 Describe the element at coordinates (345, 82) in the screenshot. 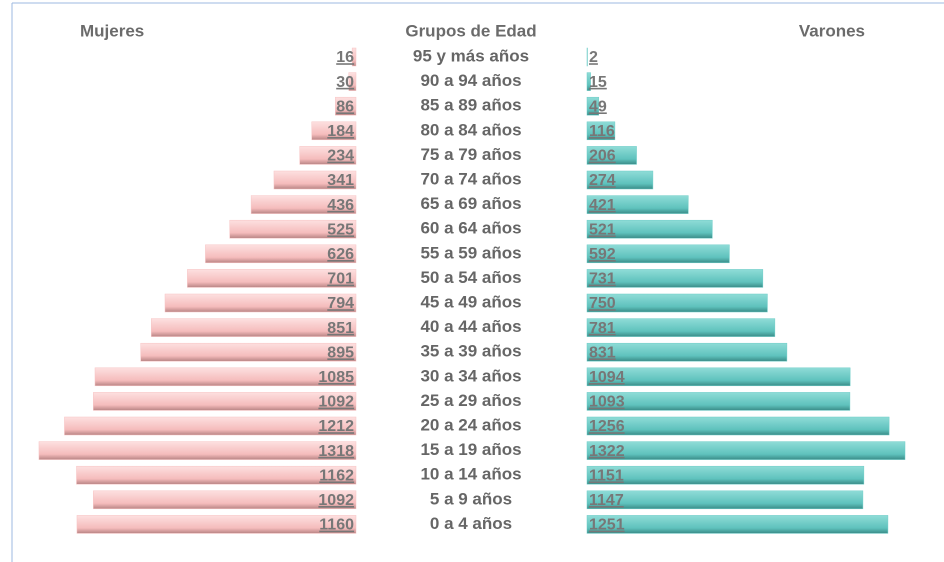

I see `value-label: 30` at that location.